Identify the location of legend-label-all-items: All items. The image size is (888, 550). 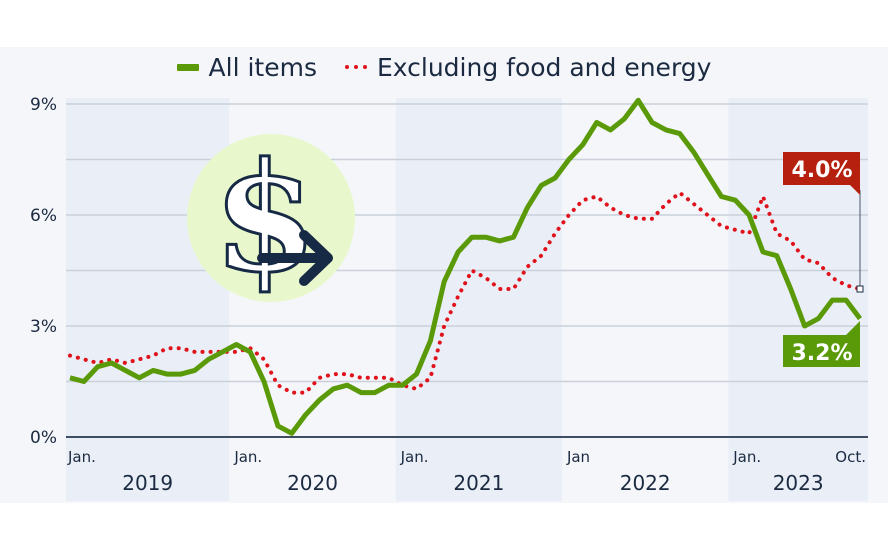
(262, 67).